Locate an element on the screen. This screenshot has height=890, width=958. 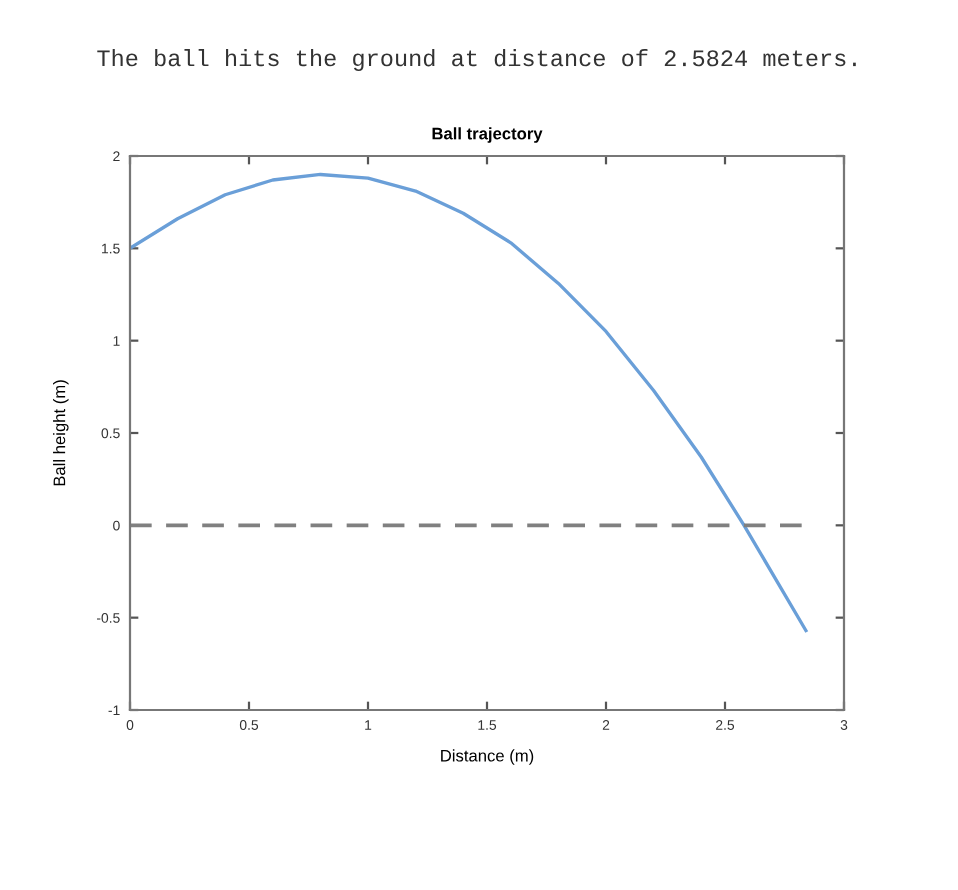
chart-title: Ball trajectory is located at coordinates (487, 135).